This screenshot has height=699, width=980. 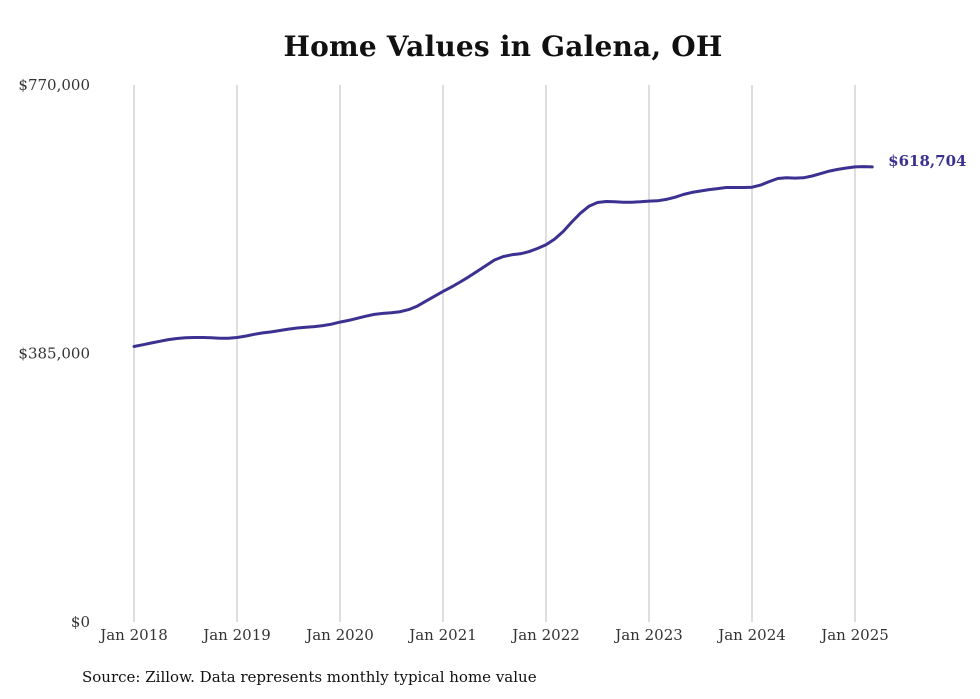 I want to click on chart-title: Home Values in Galena, OH, so click(x=503, y=46).